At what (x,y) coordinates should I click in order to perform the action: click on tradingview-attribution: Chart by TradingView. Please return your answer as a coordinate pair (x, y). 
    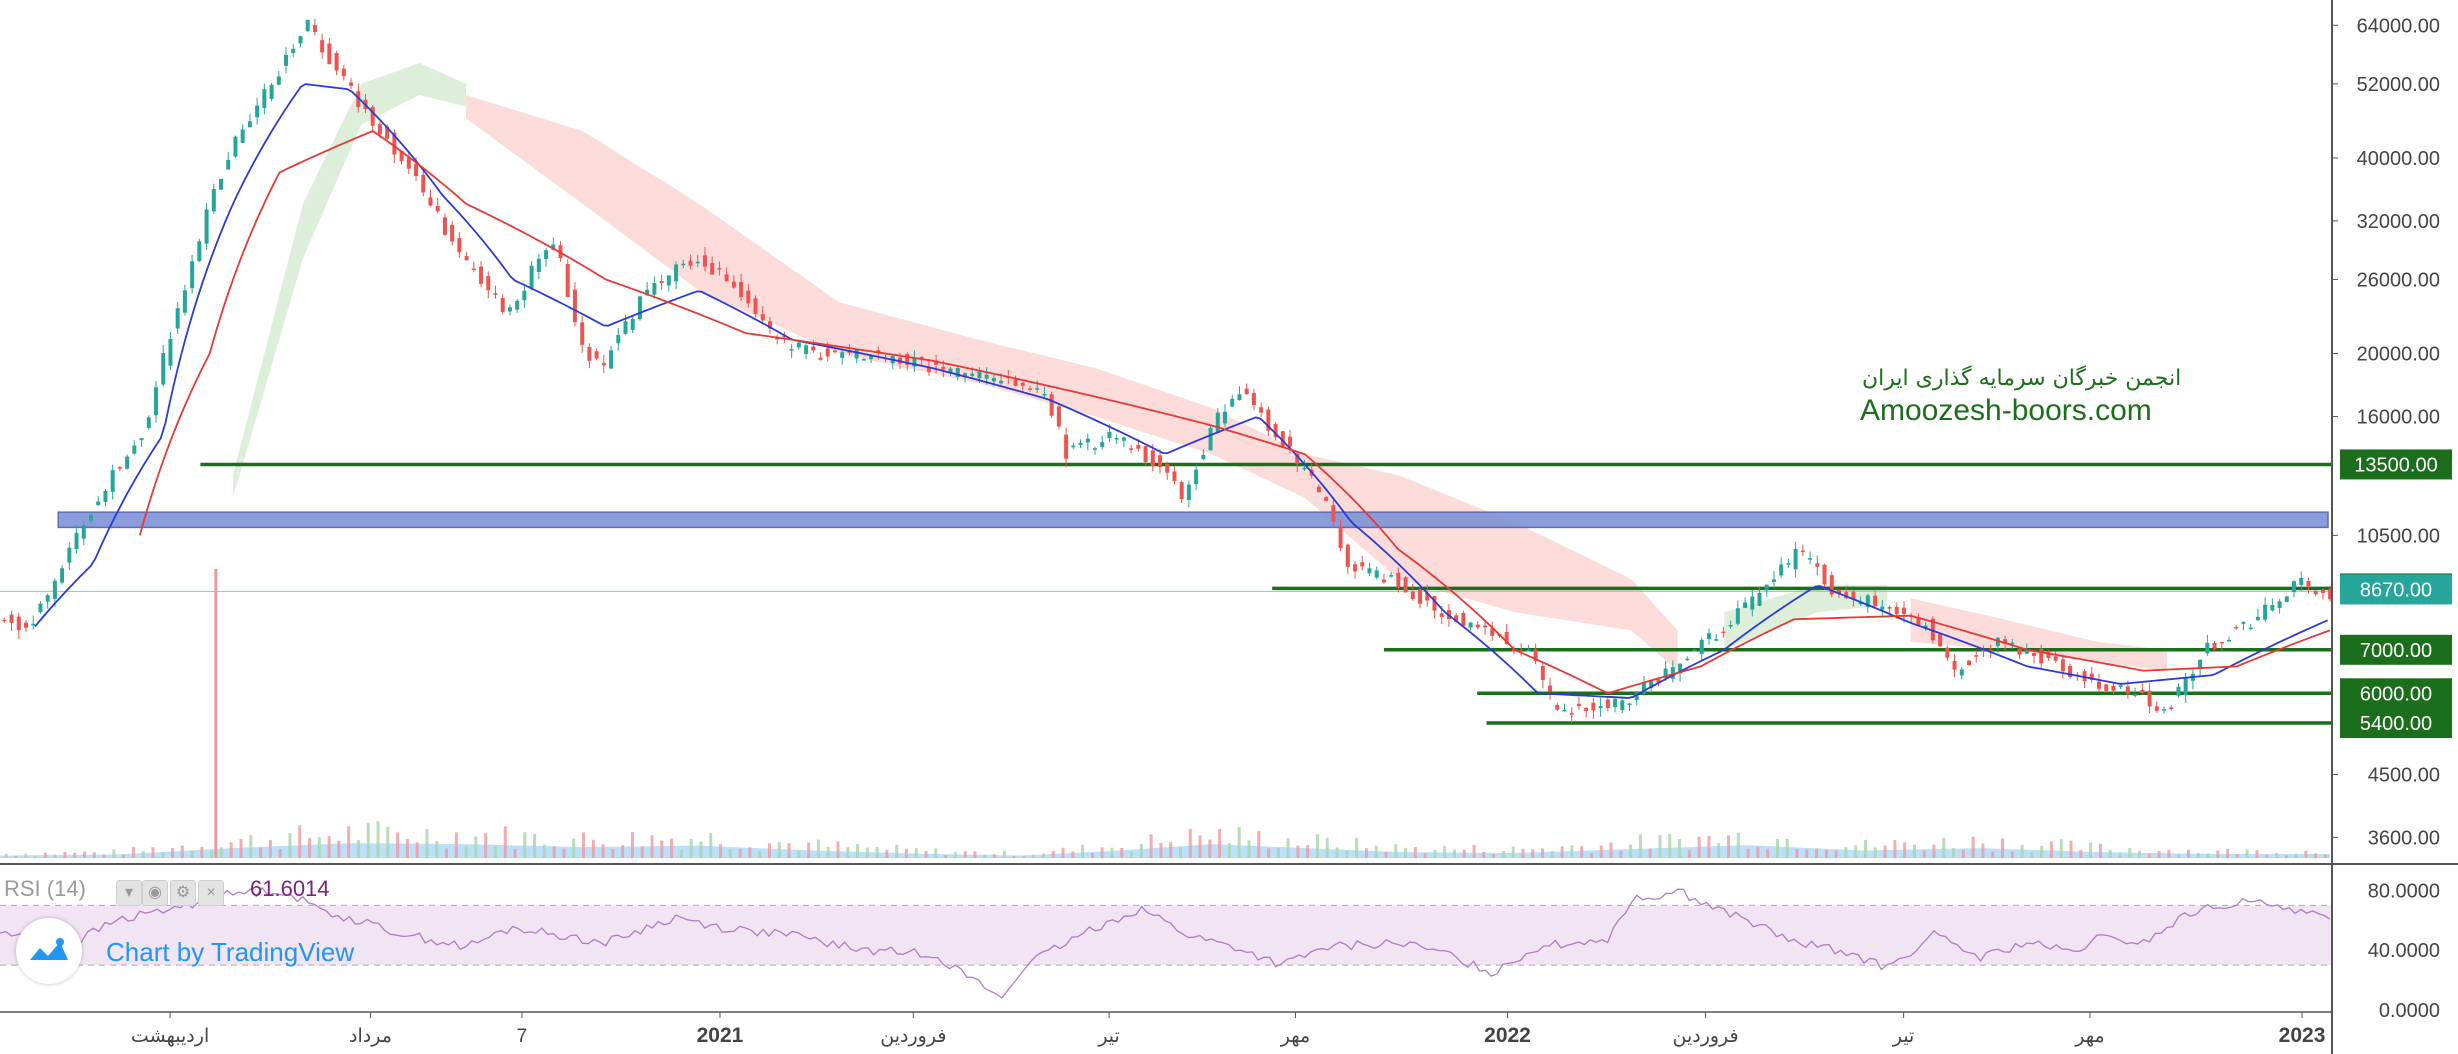
    Looking at the image, I should click on (230, 952).